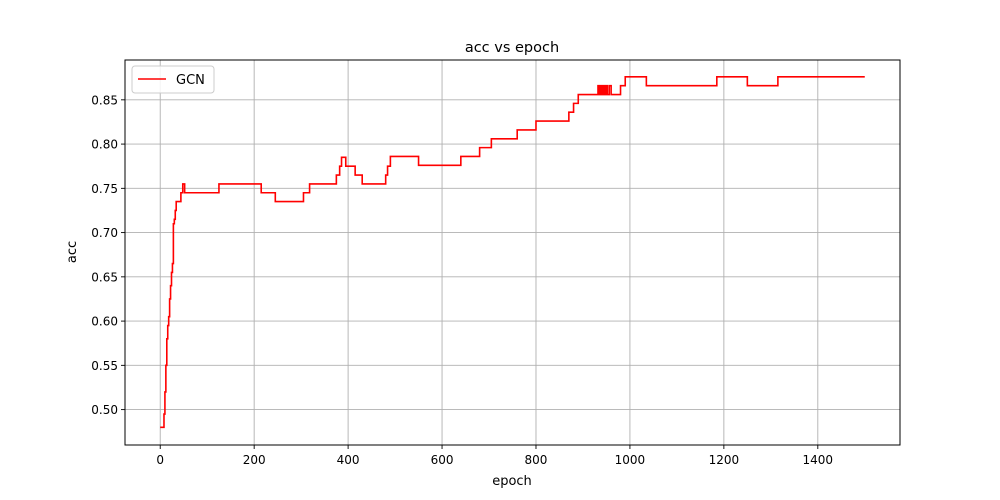 The image size is (1000, 500). Describe the element at coordinates (724, 460) in the screenshot. I see `x-tick-label: 1200` at that location.